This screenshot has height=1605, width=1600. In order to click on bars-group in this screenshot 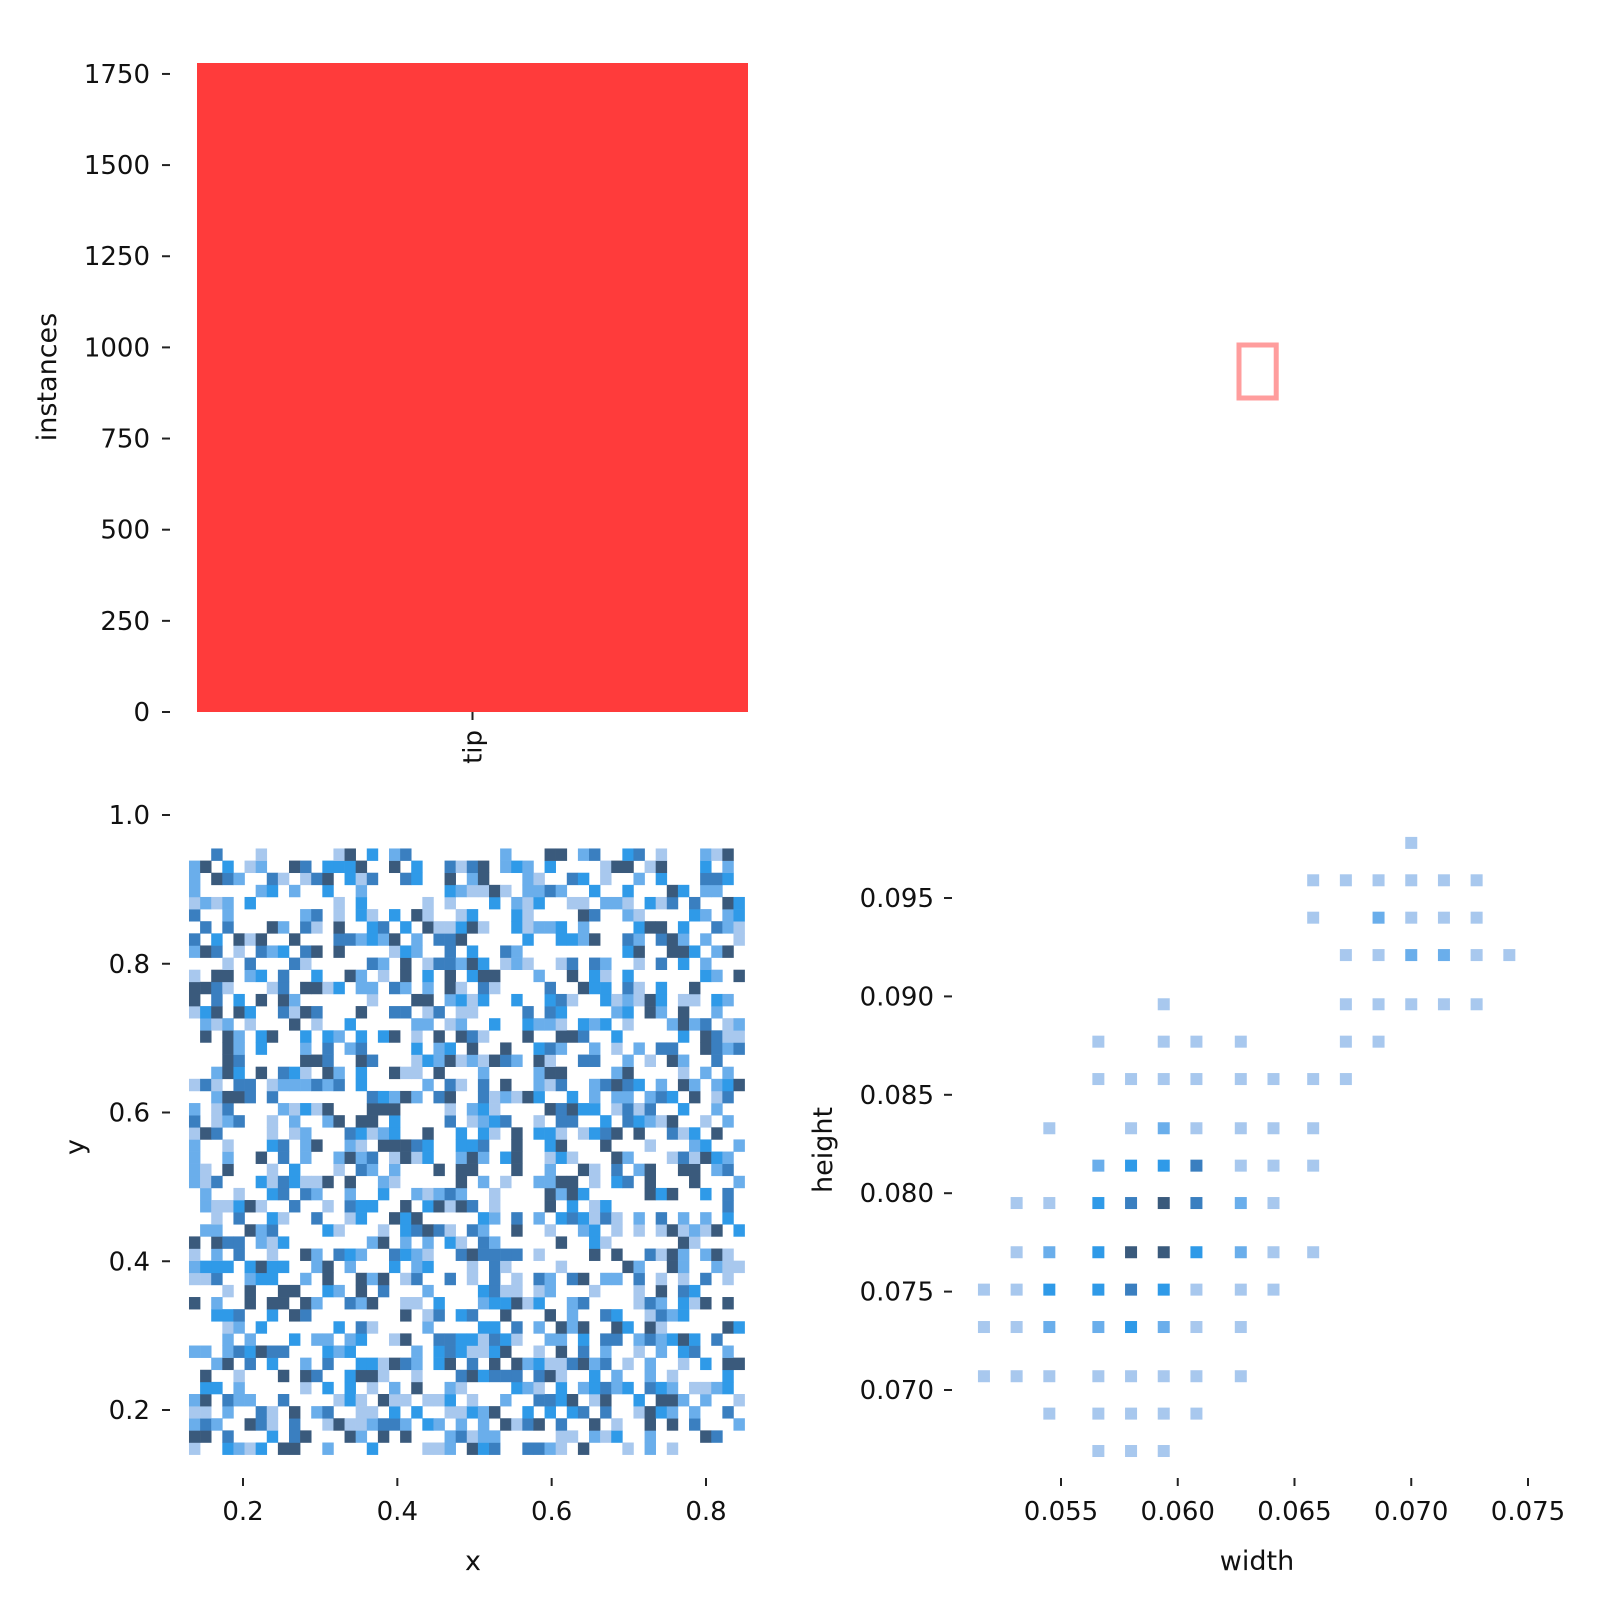, I will do `click(472, 387)`.